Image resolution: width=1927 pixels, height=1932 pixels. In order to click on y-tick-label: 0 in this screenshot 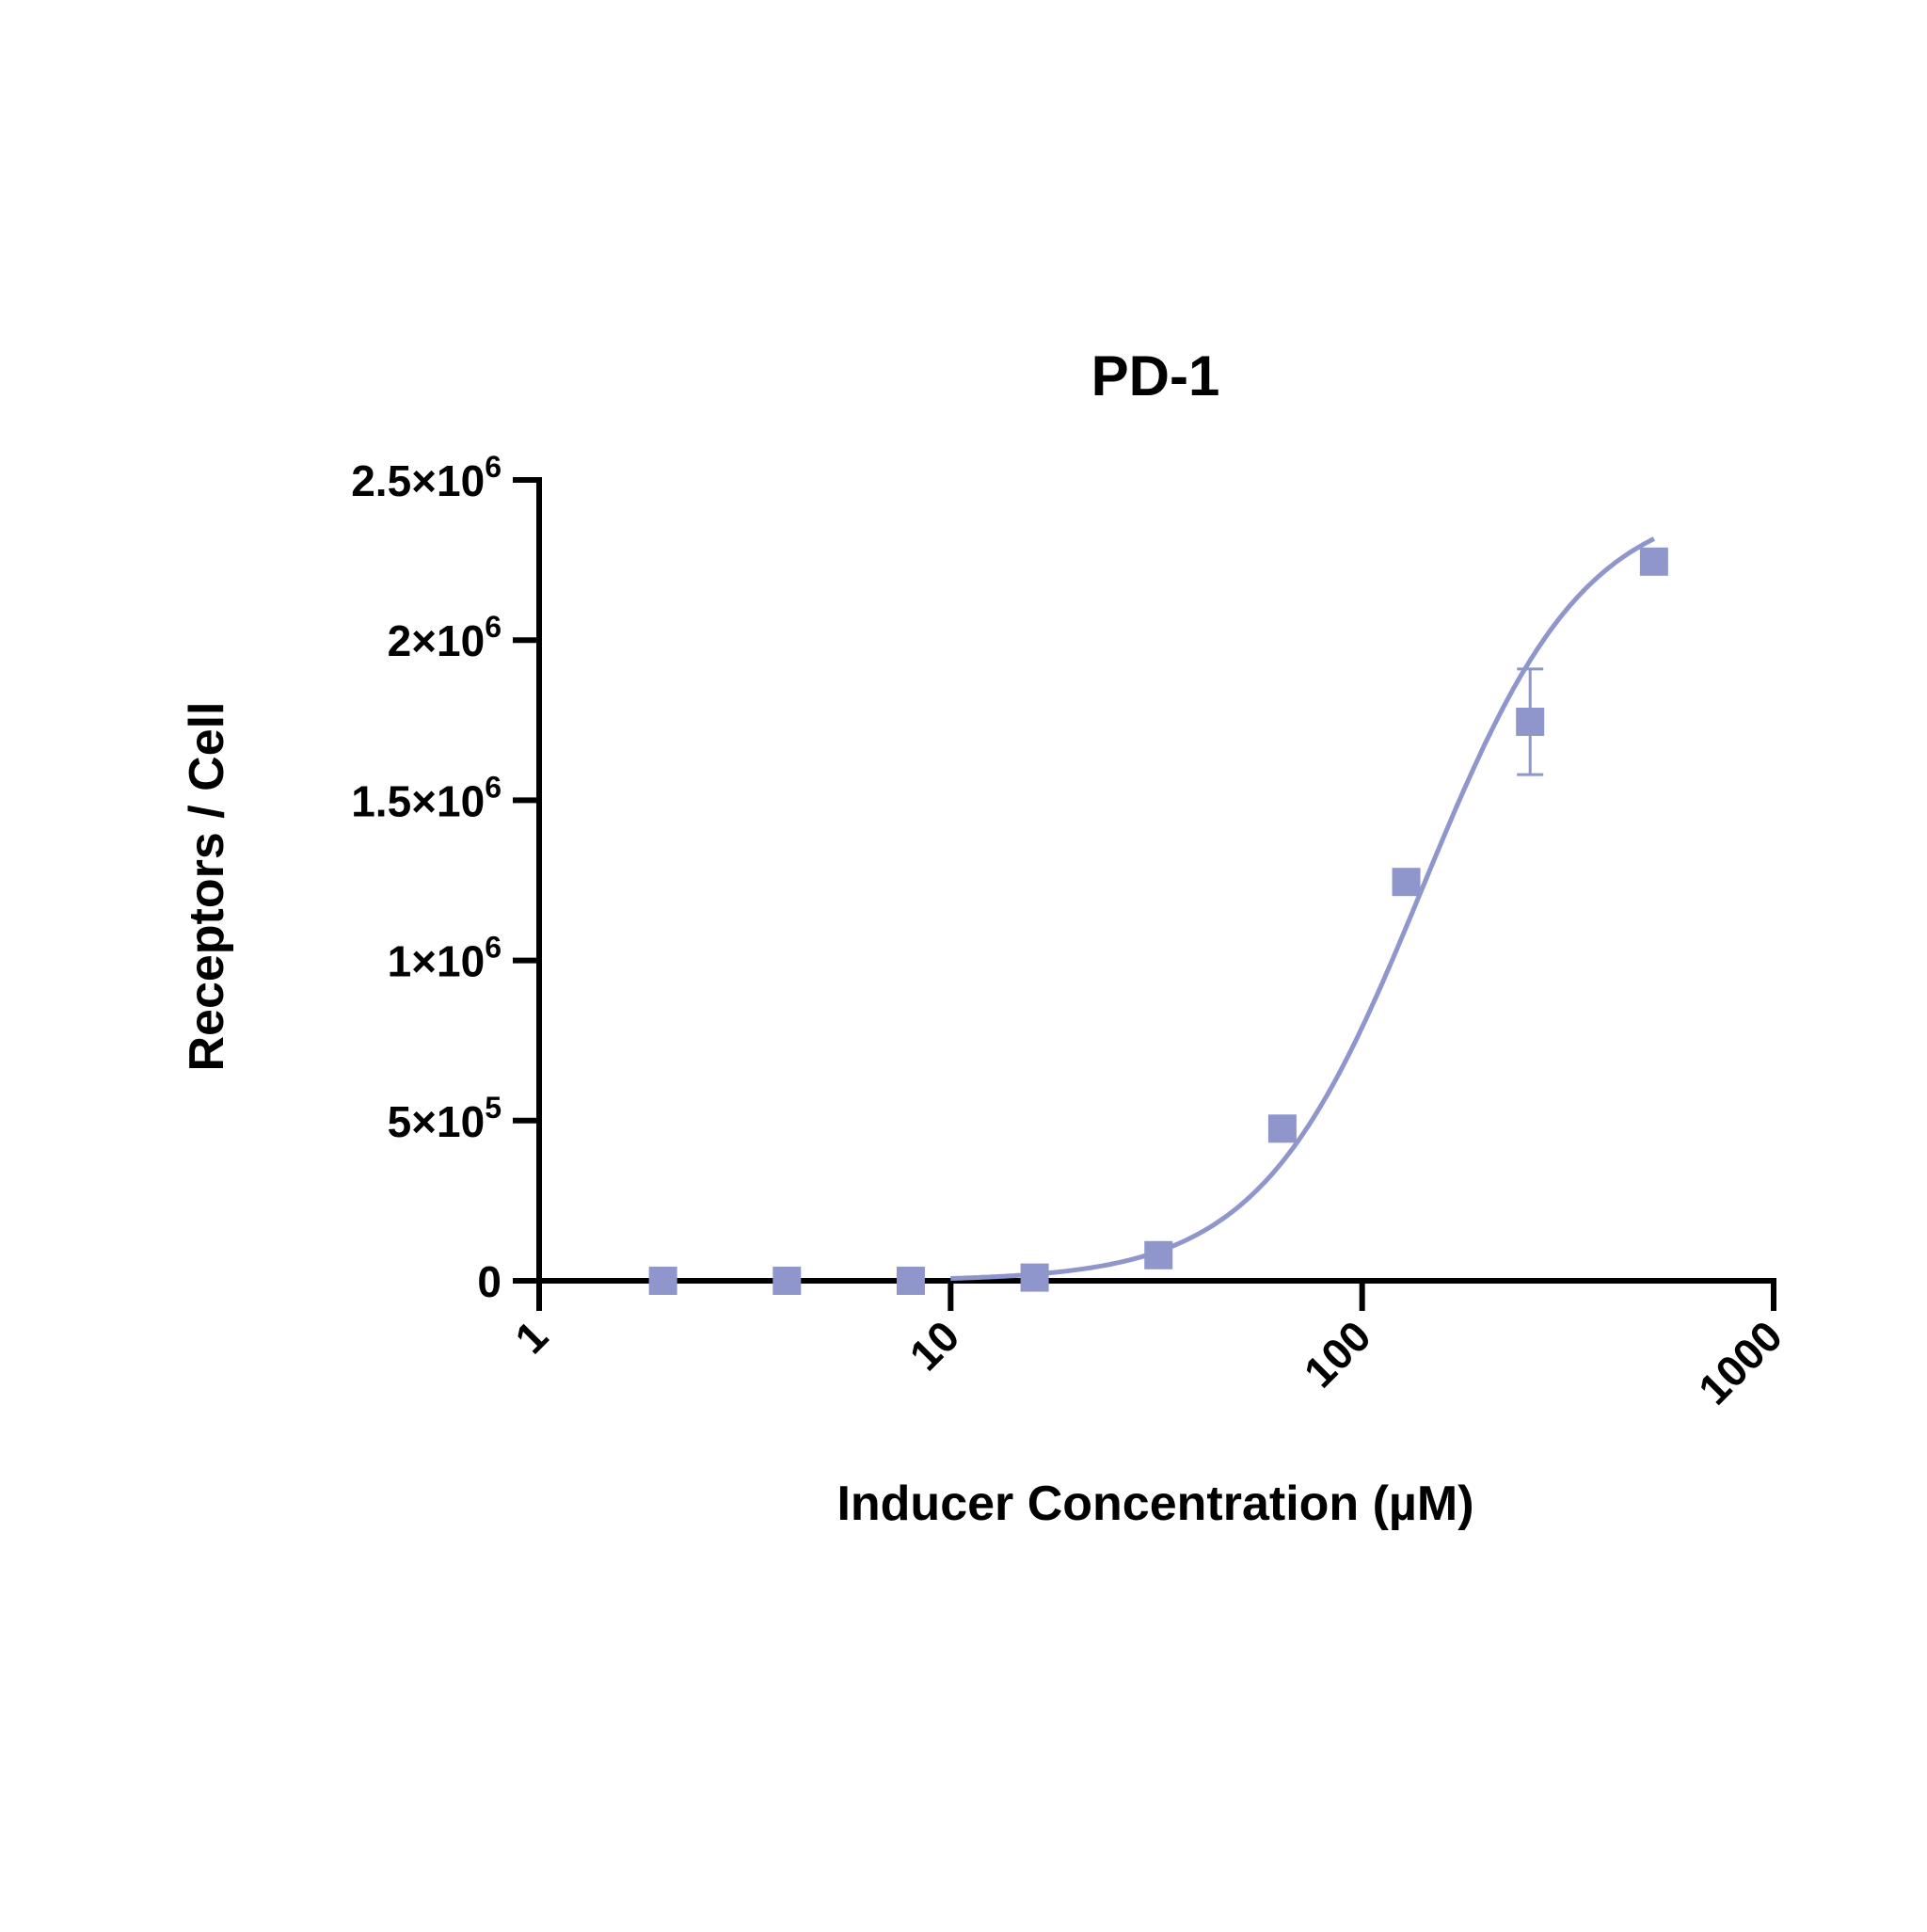, I will do `click(489, 1281)`.